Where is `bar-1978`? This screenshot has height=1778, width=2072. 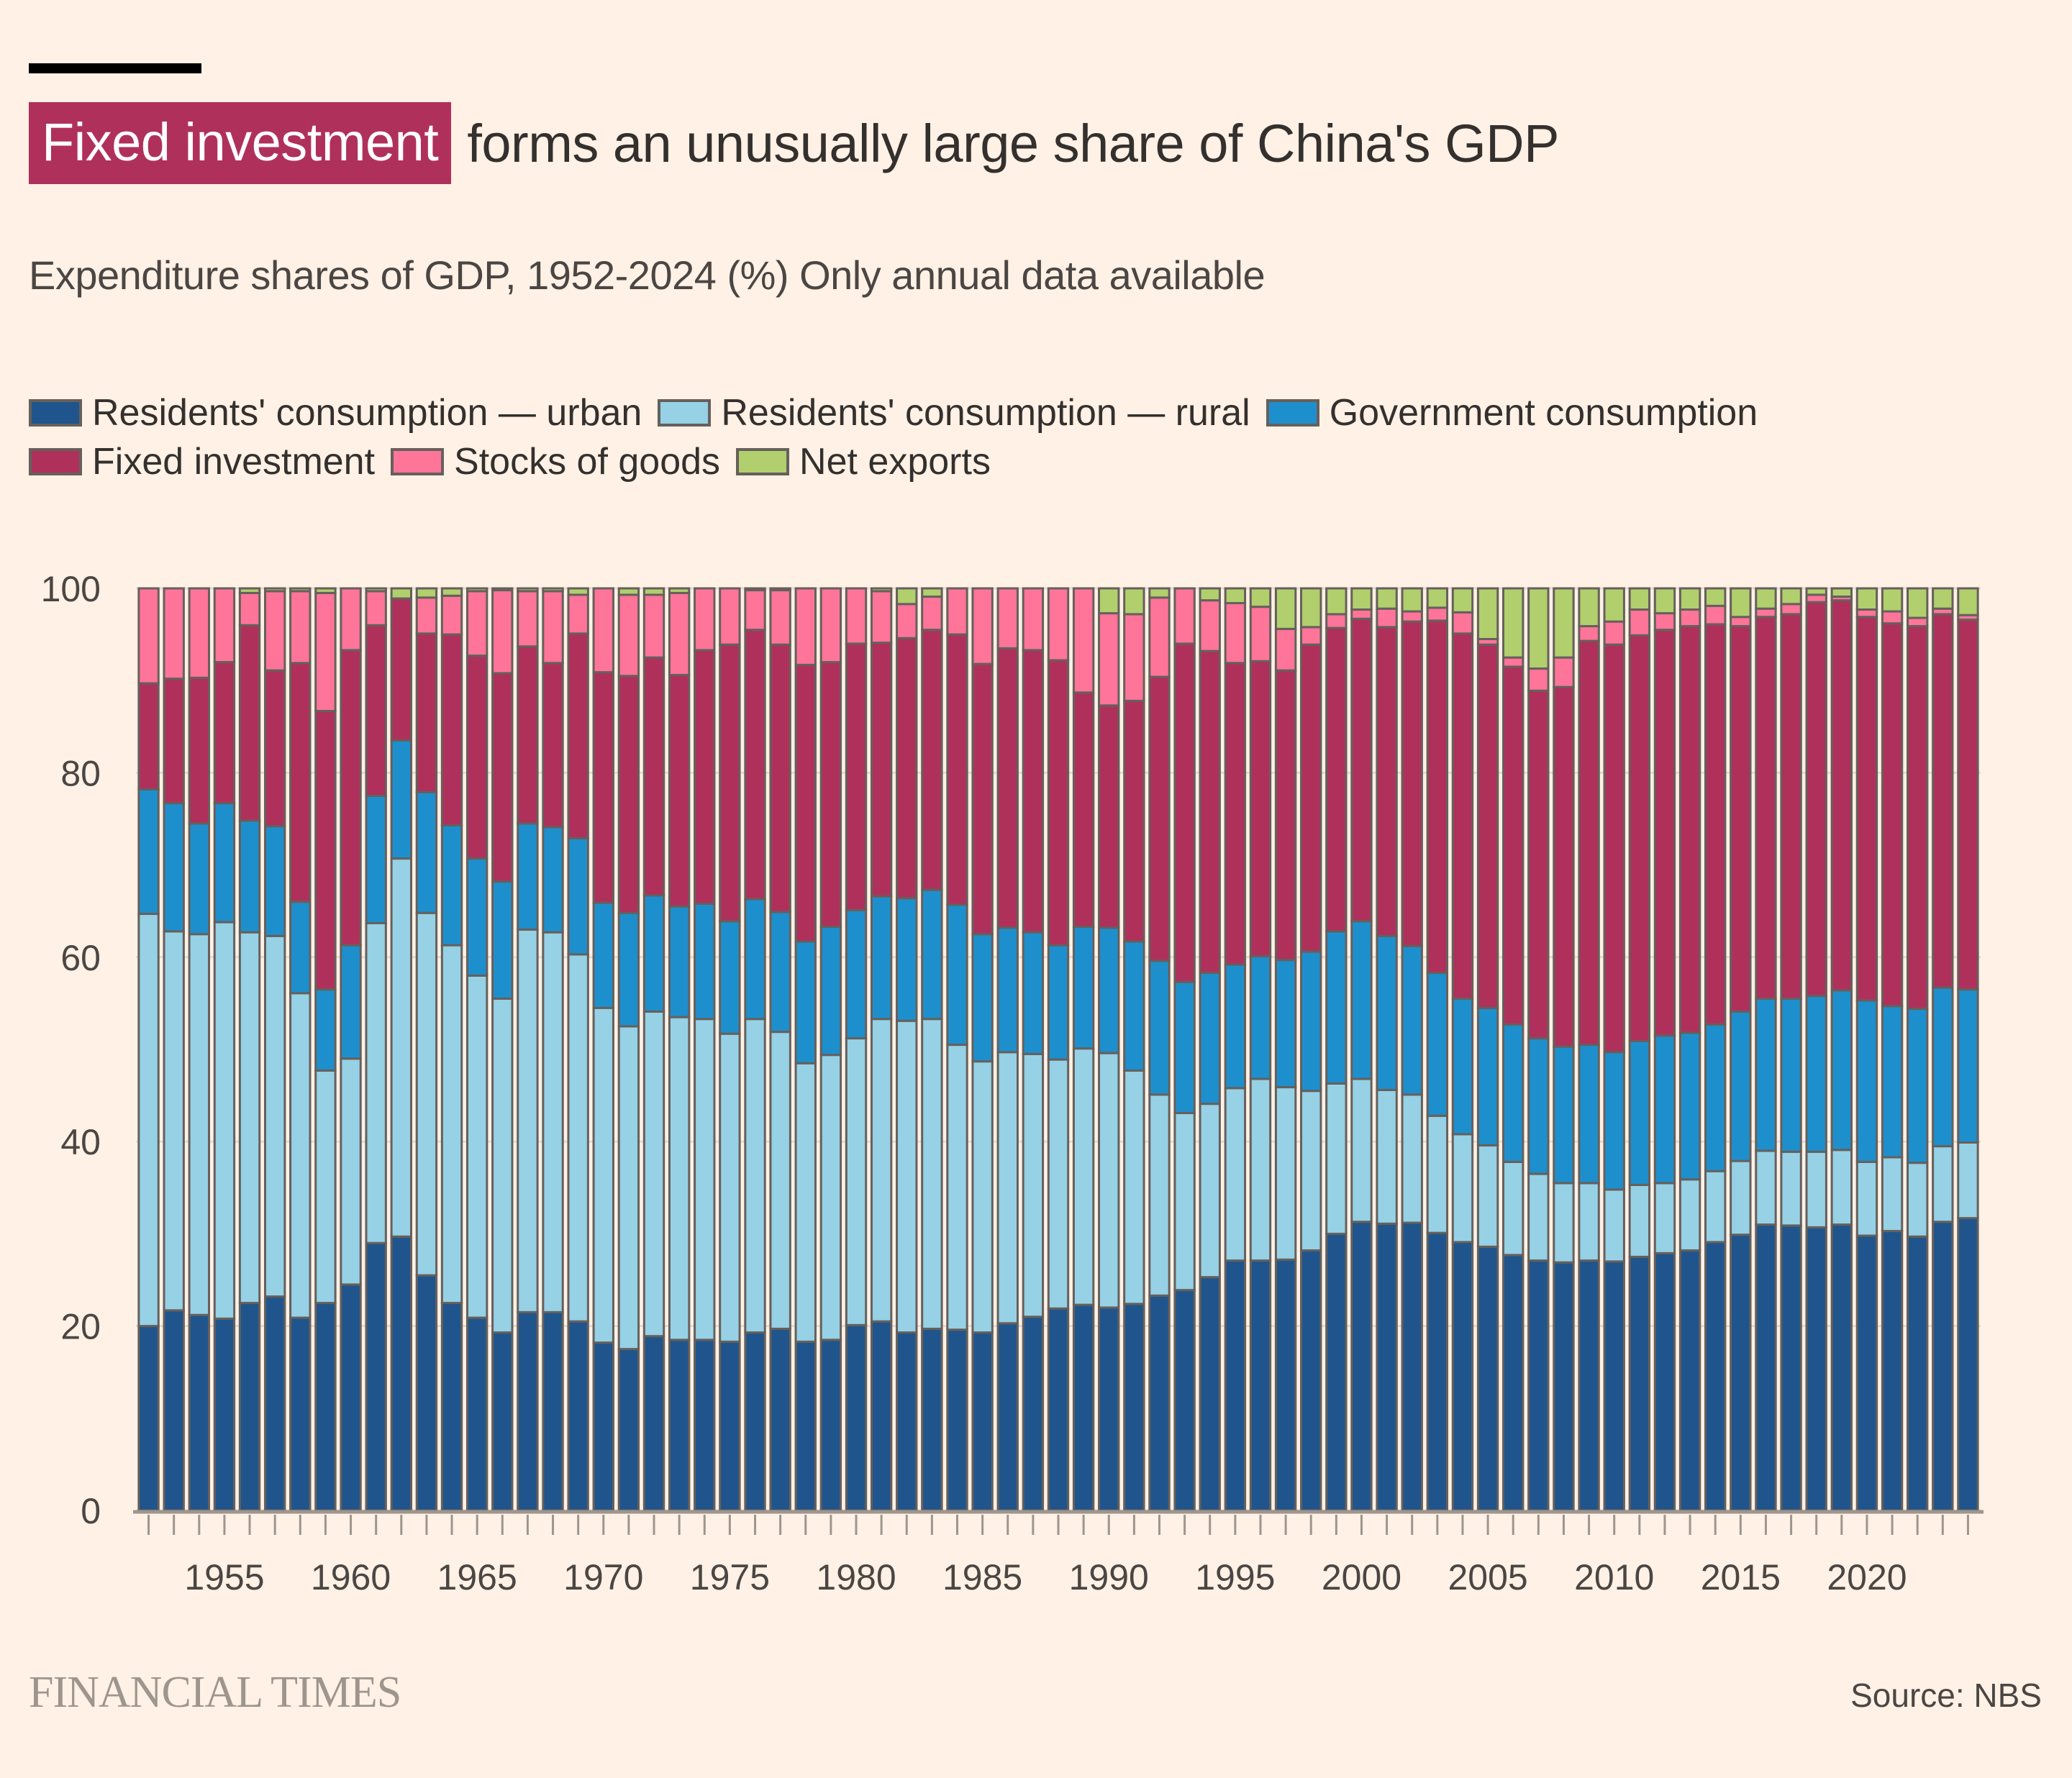
bar-1978 is located at coordinates (806, 1049).